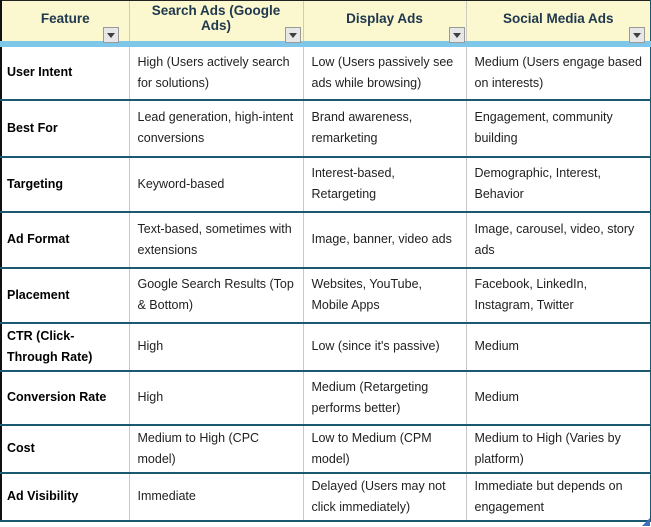  What do you see at coordinates (215, 184) in the screenshot?
I see `search-ads-cell: Keyword-based` at bounding box center [215, 184].